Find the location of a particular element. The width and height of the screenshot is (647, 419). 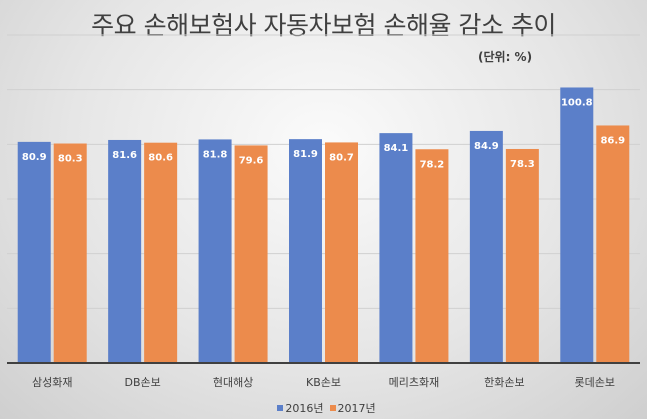

data-label: 84.9 is located at coordinates (486, 146).